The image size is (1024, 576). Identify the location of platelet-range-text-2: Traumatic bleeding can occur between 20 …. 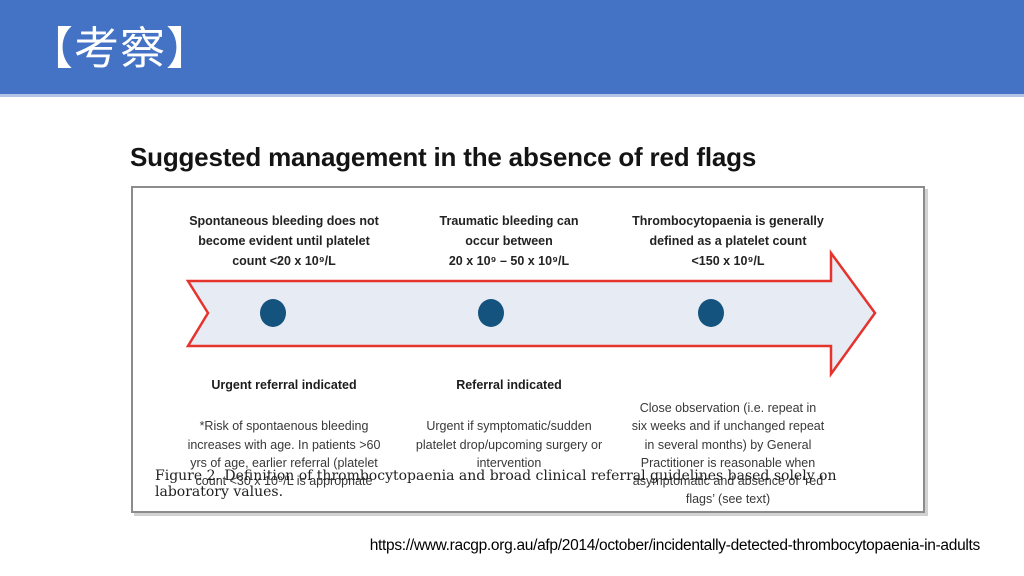
(509, 241).